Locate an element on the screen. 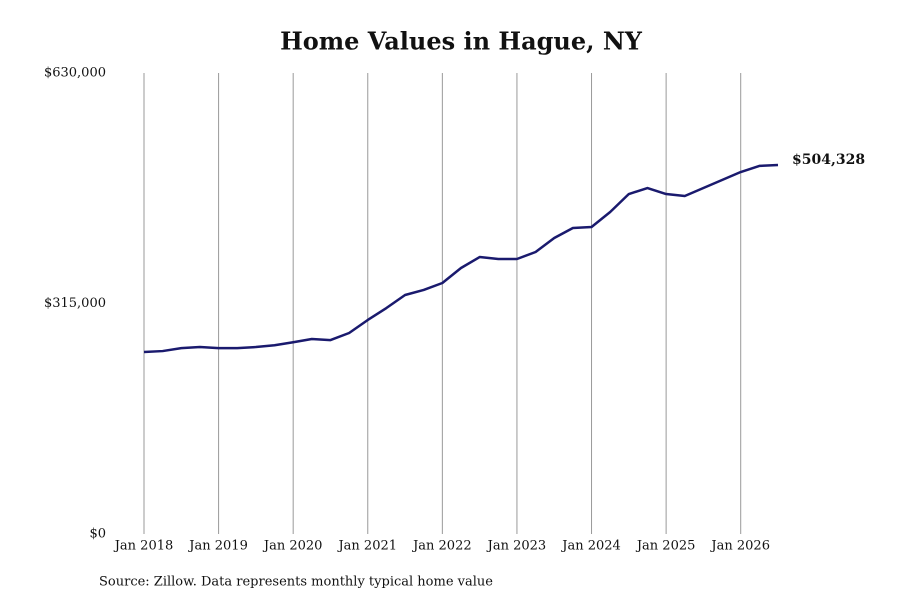 The height and width of the screenshot is (600, 900). x-tick-label: Jan 2021 is located at coordinates (366, 546).